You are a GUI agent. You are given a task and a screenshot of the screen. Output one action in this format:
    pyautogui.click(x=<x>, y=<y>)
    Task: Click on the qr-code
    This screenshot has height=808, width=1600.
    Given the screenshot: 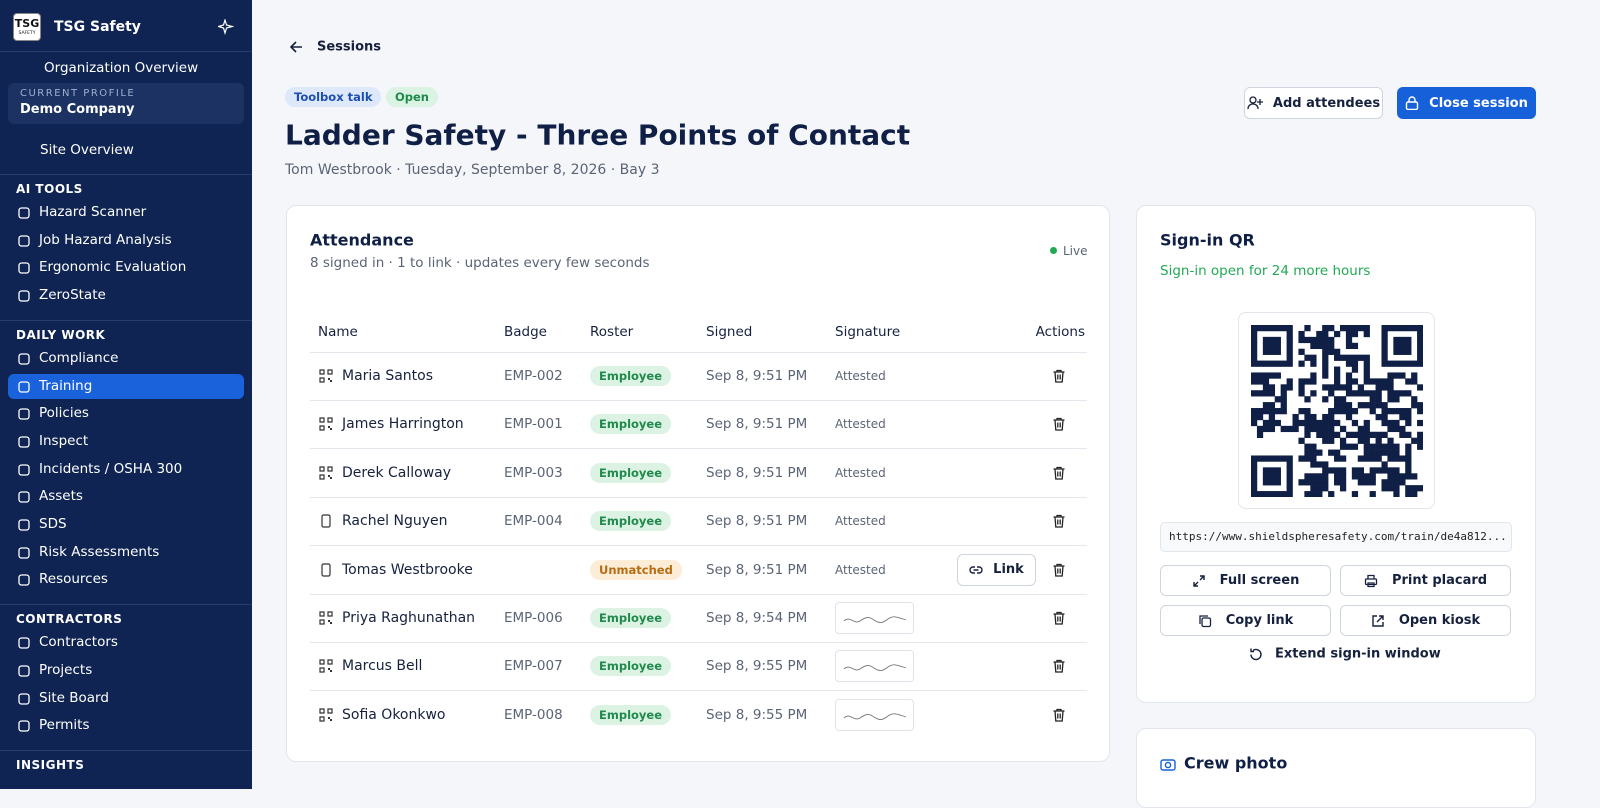 What is the action you would take?
    pyautogui.click(x=1337, y=411)
    